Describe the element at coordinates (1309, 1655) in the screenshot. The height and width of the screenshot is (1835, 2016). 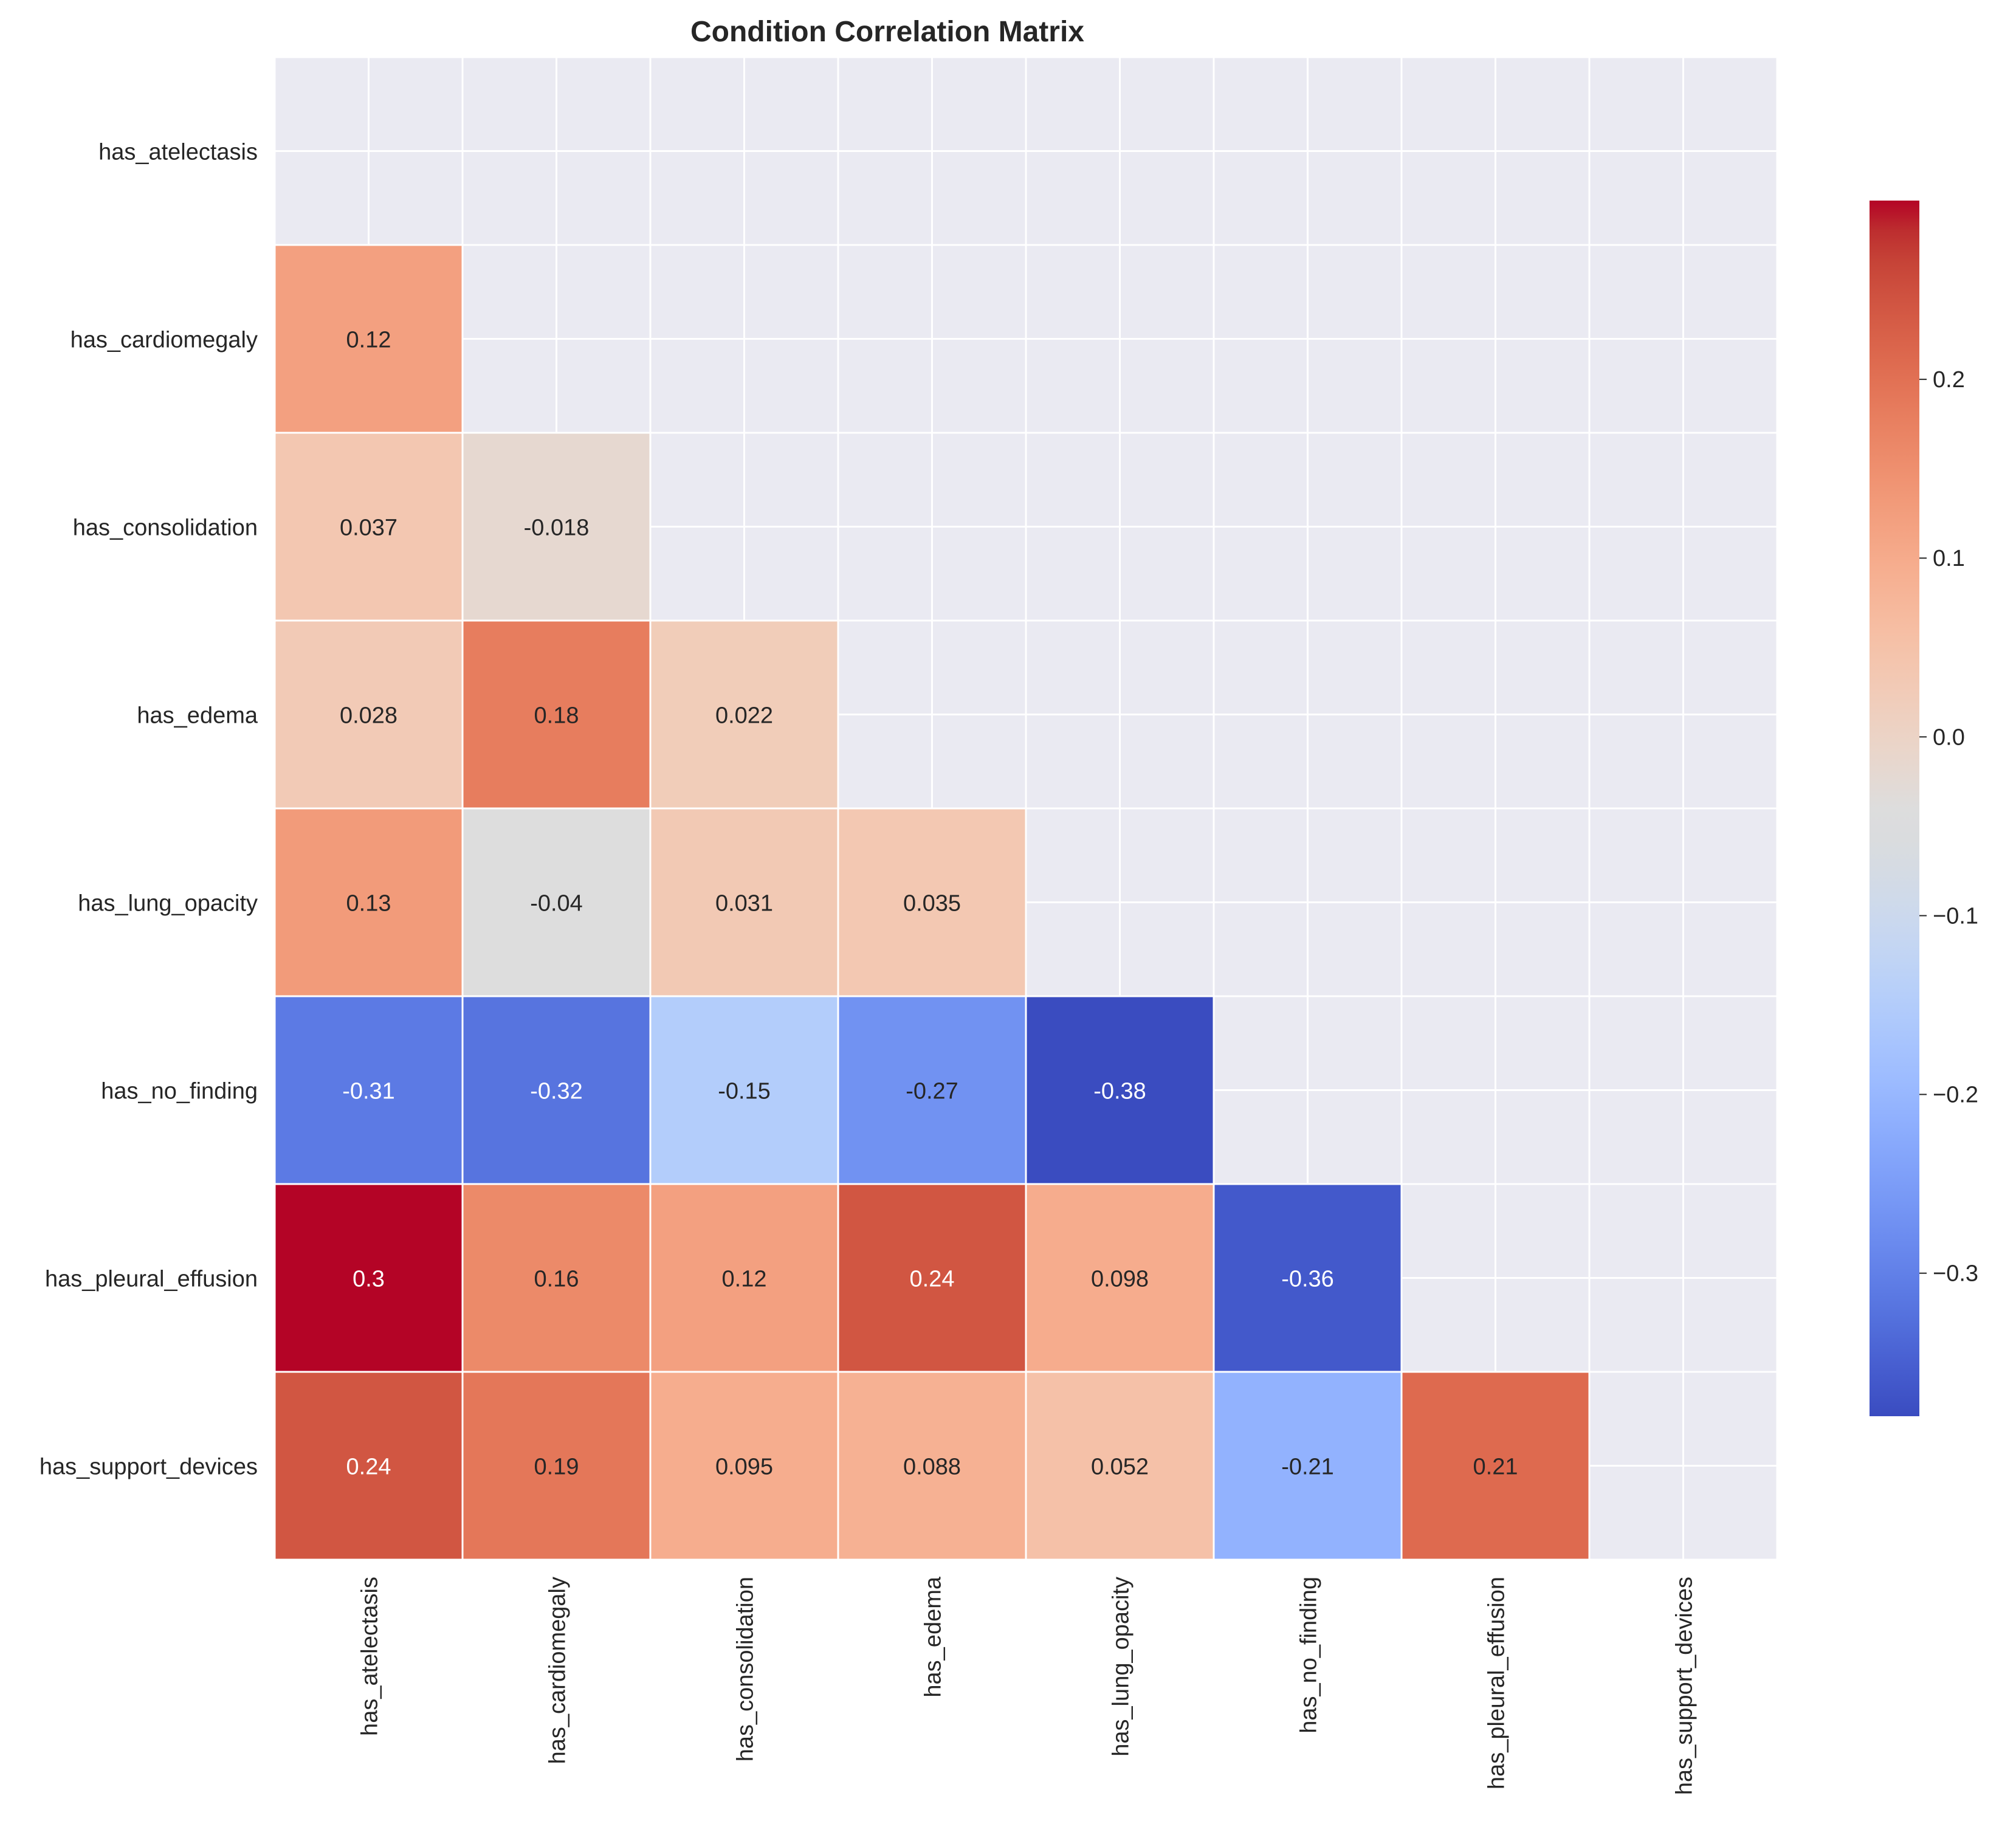
I see `x-tick-label: has_no_finding` at that location.